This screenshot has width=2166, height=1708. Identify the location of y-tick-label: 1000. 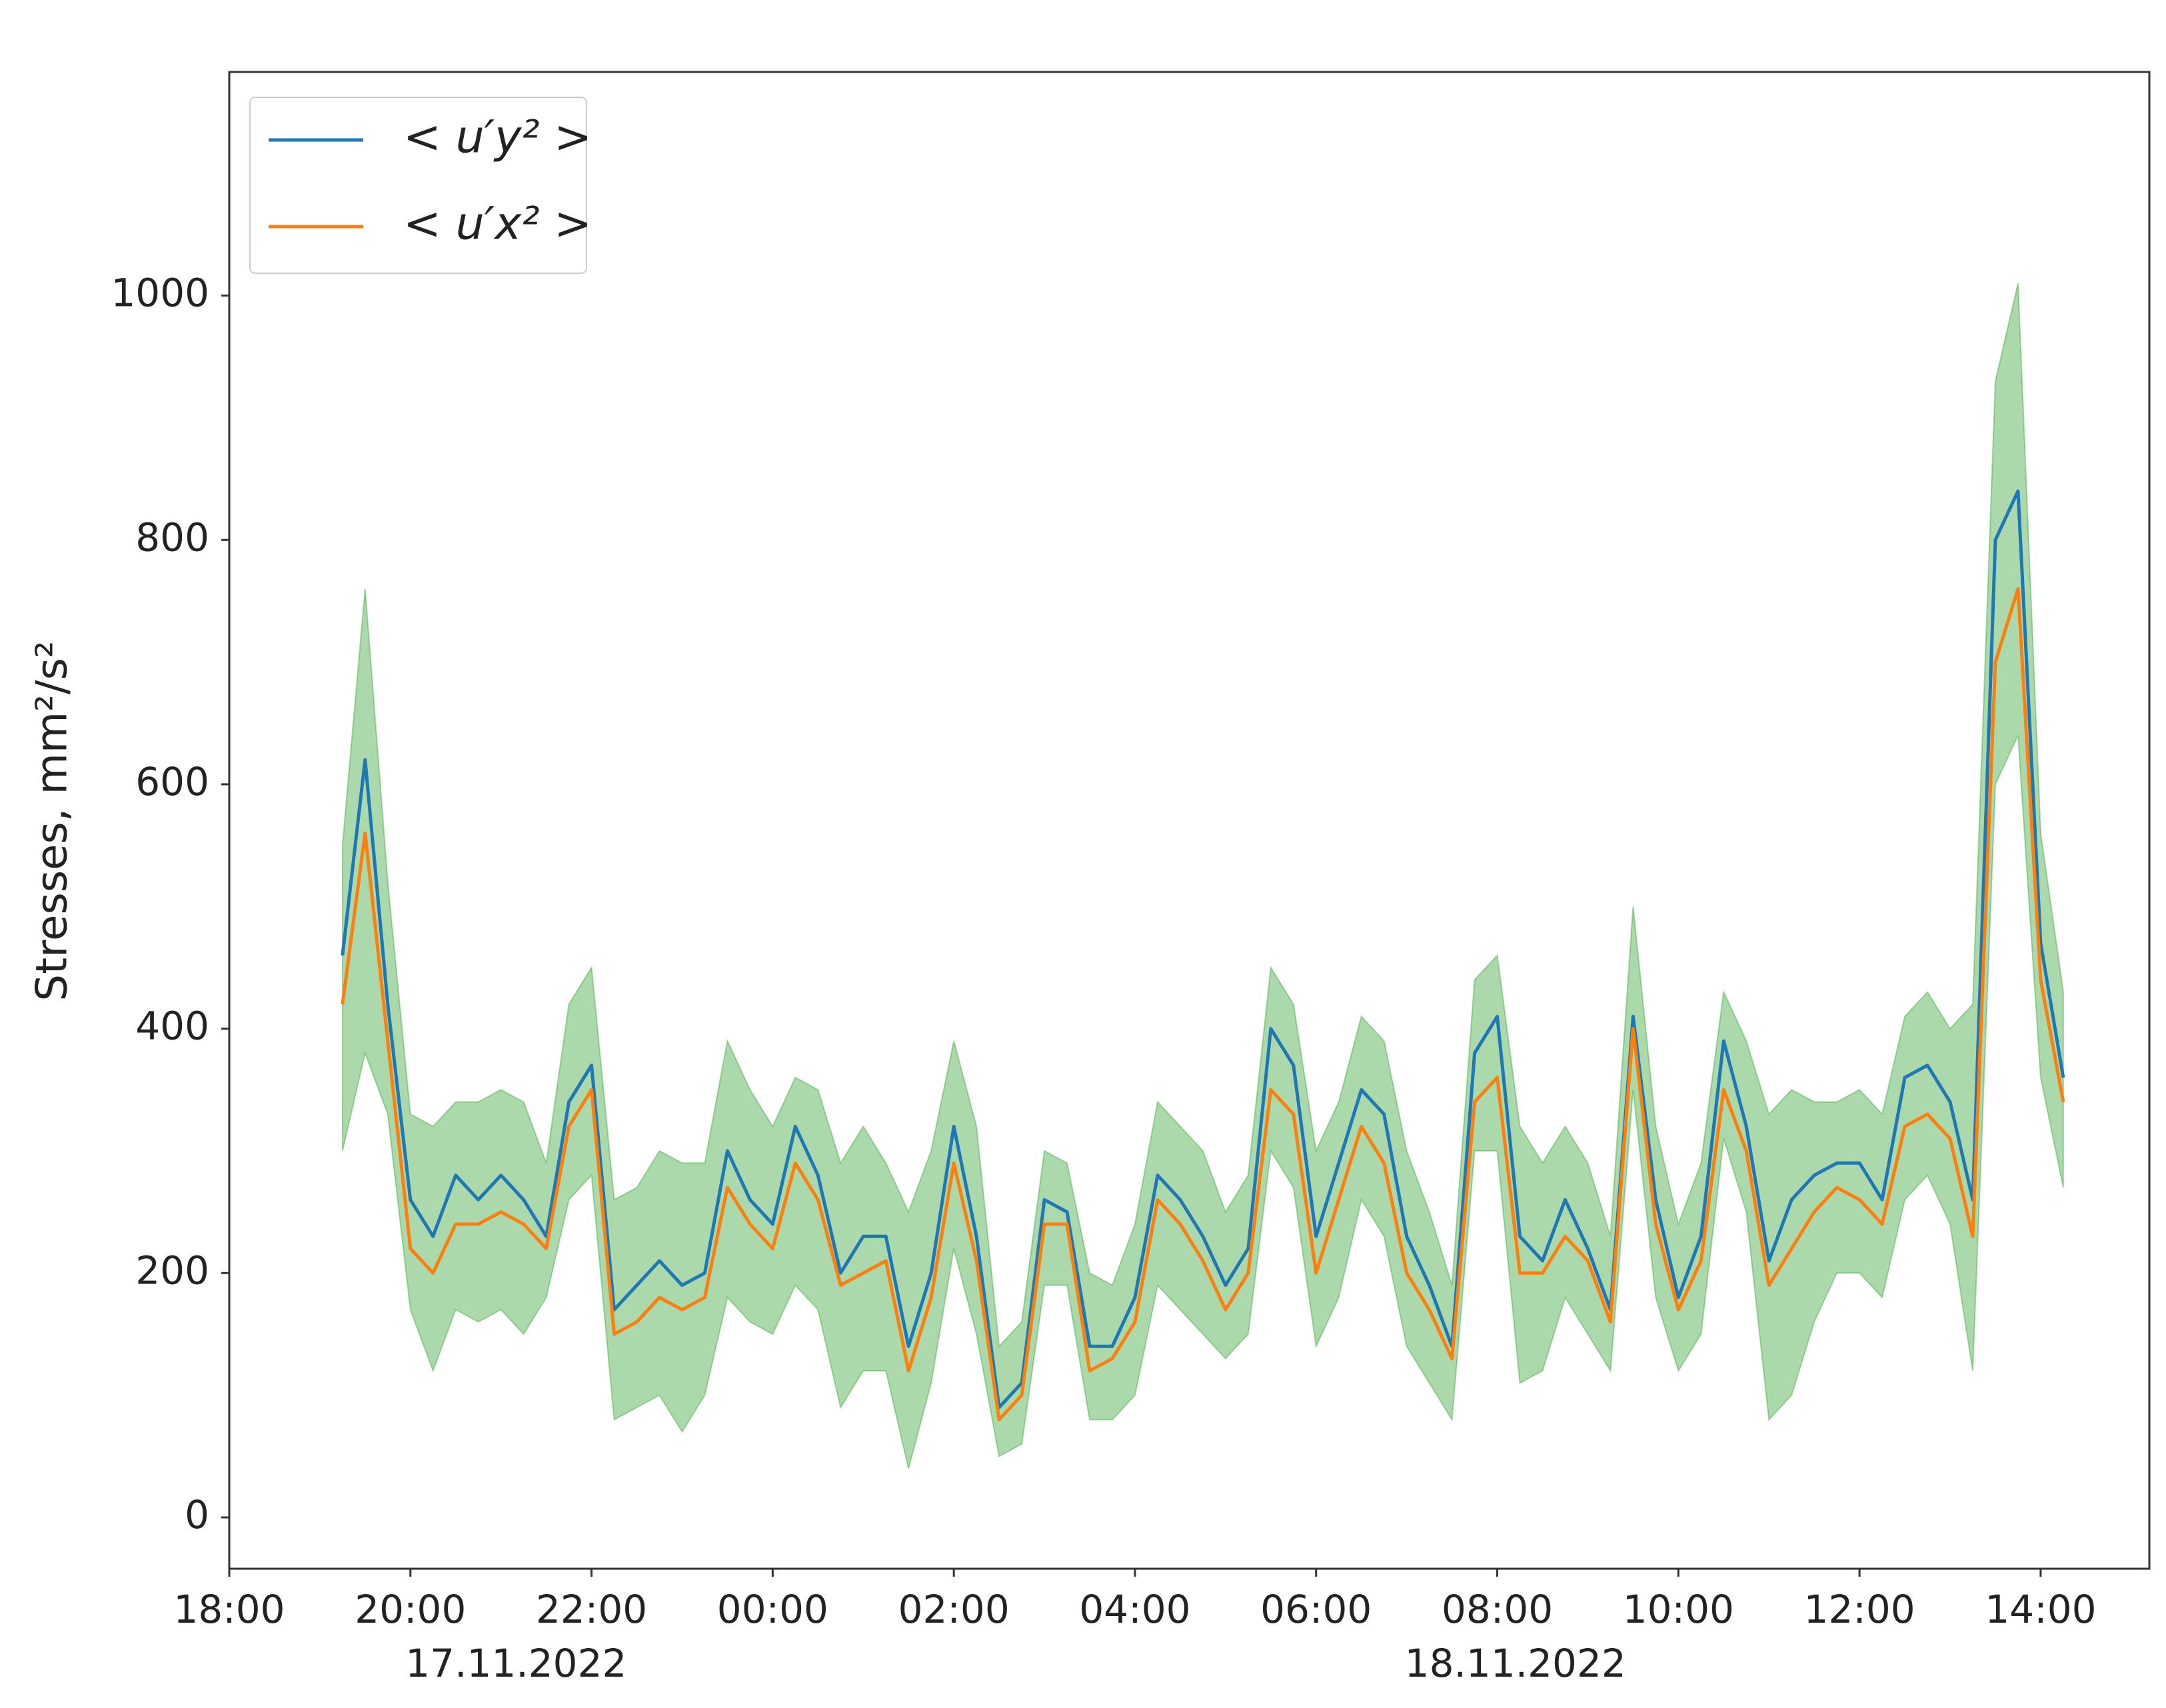
(160, 293).